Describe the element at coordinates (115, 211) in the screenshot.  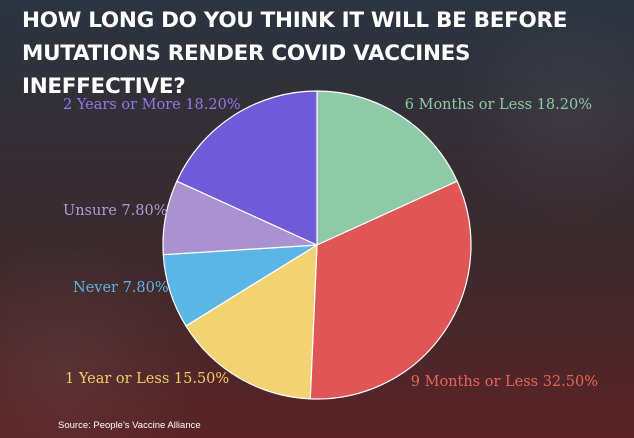
I see `slice-label-unsure: Unsure 7.80%` at that location.